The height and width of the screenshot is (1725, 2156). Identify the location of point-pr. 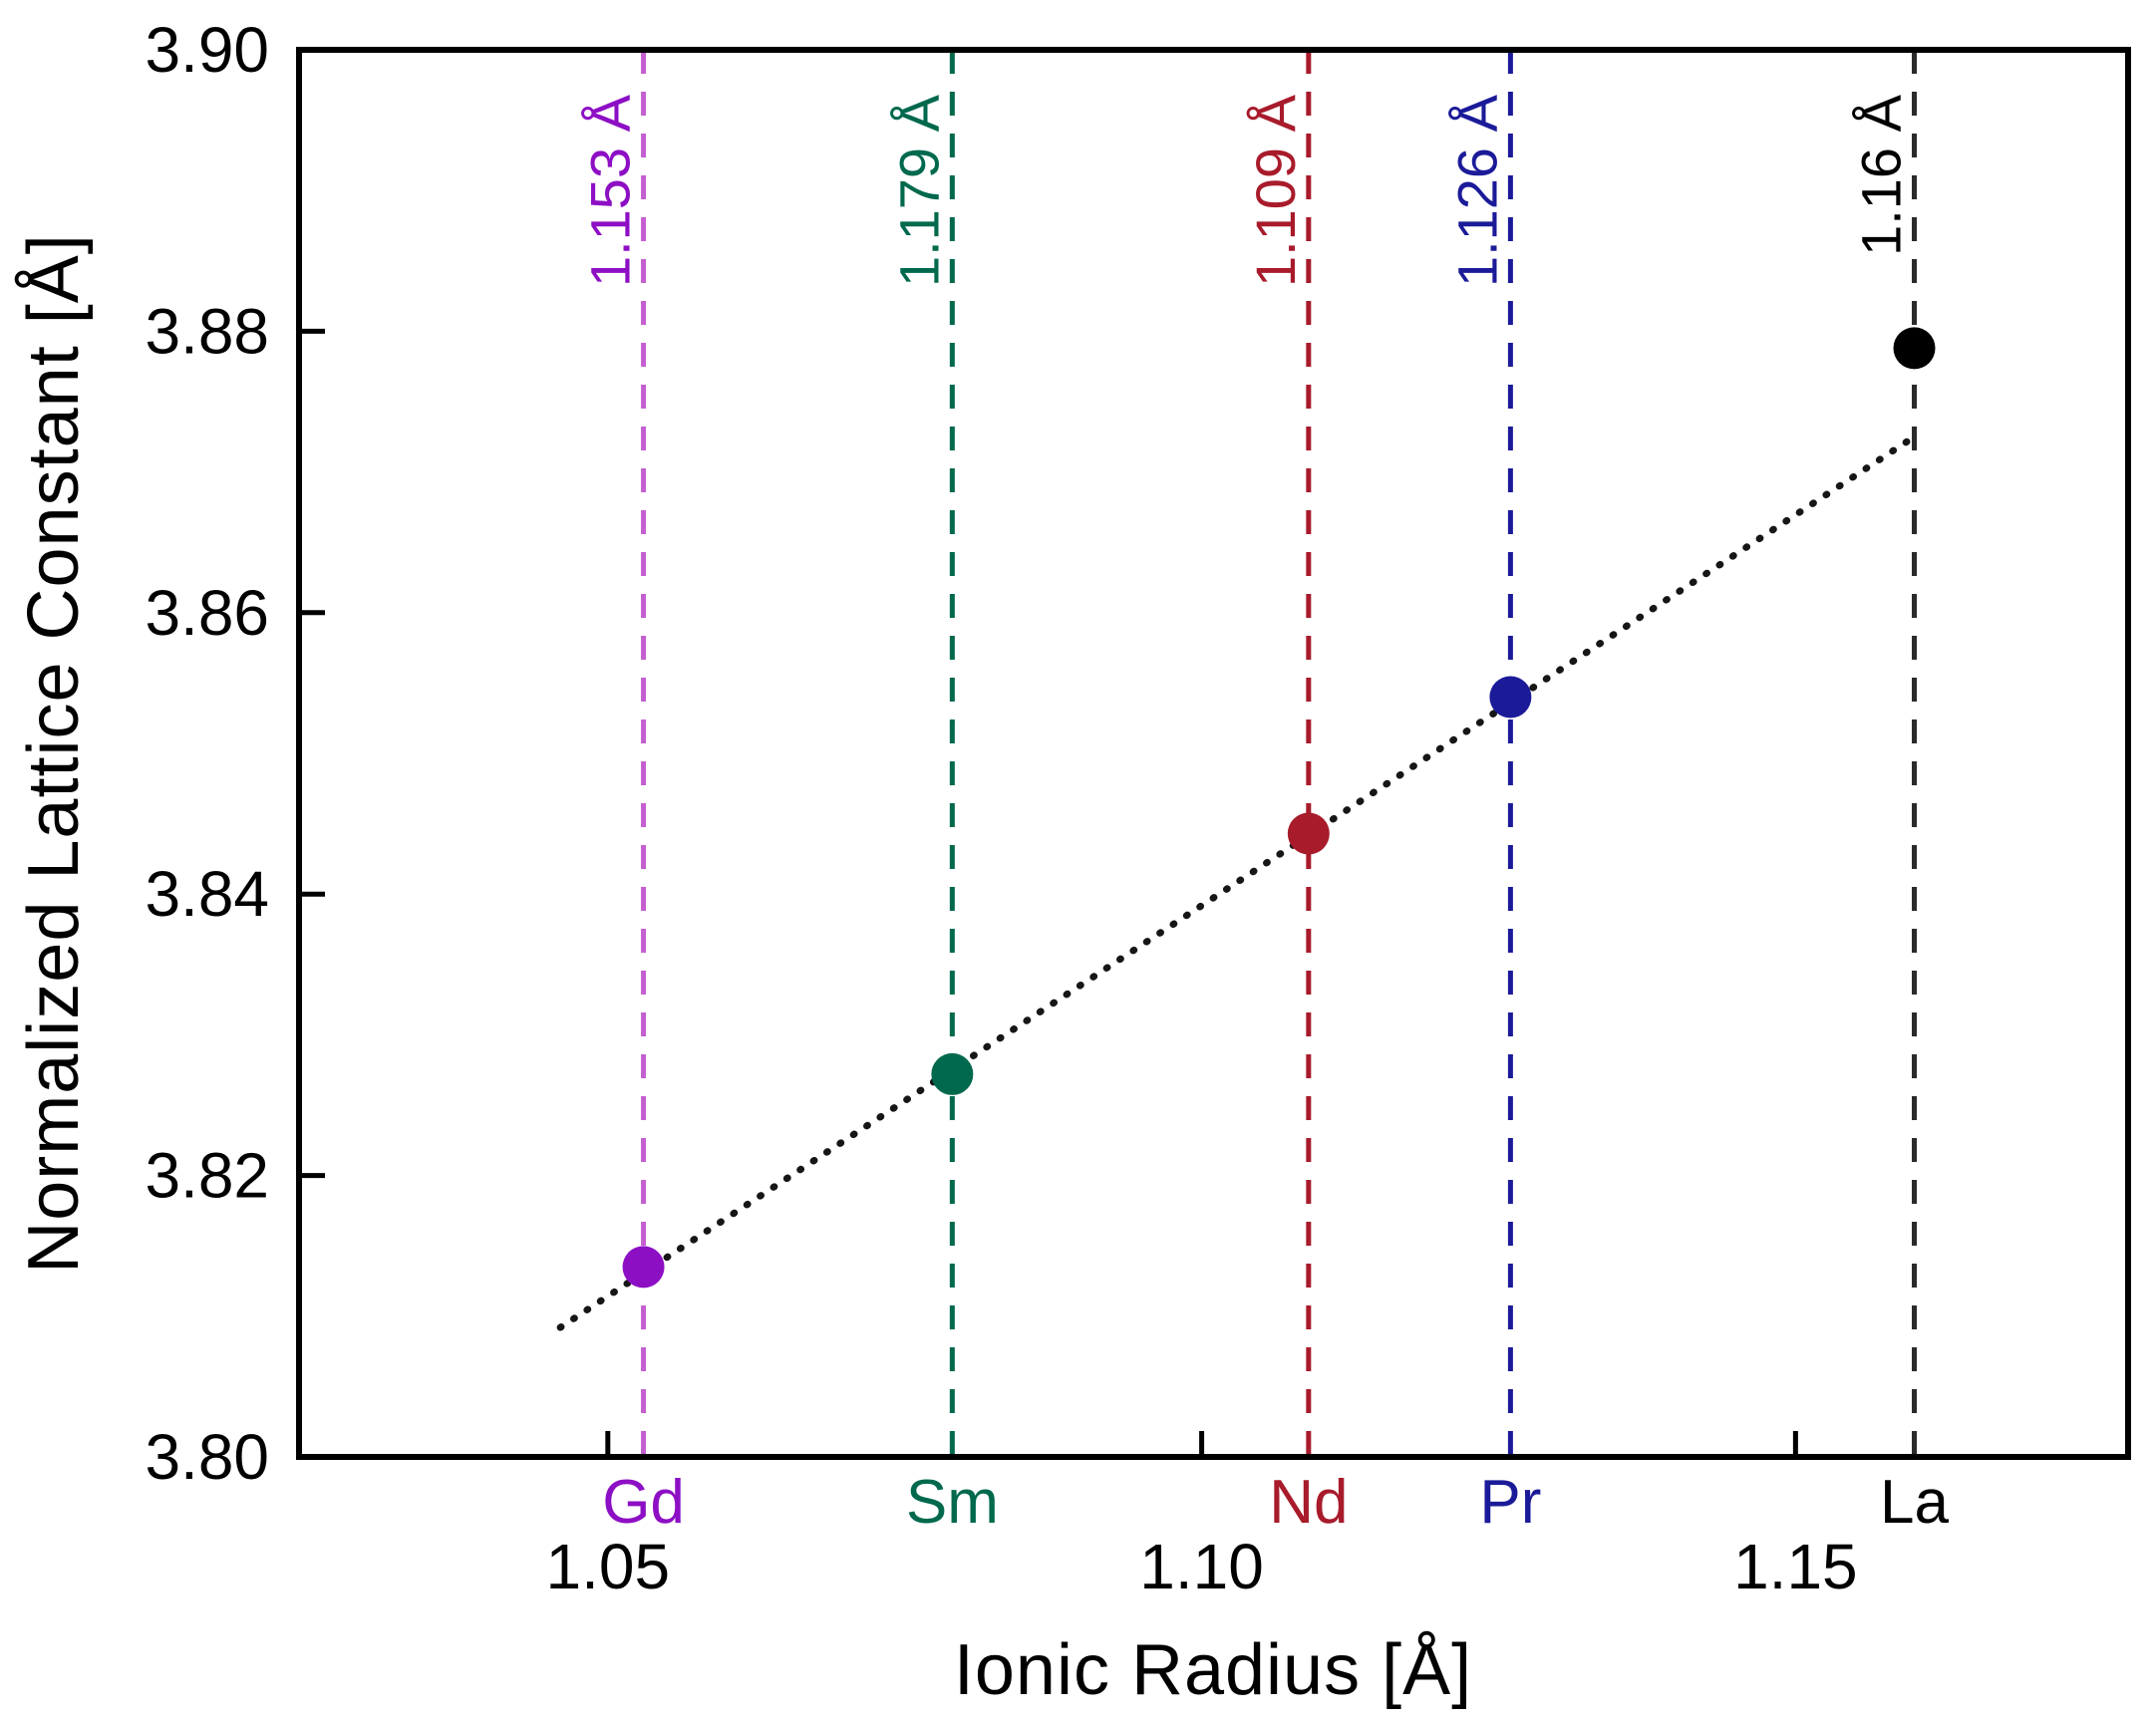
(1511, 697).